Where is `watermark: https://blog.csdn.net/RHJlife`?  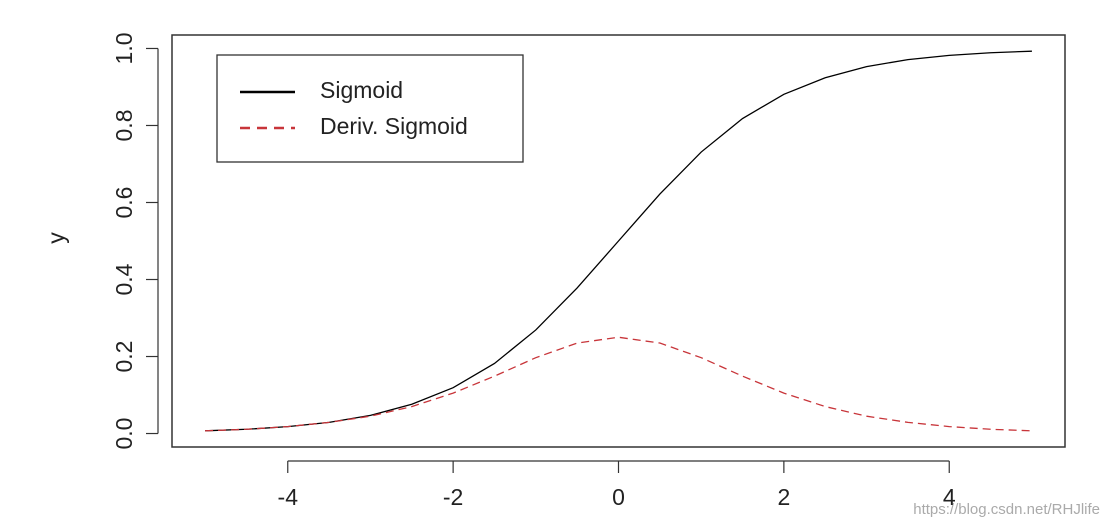 watermark: https://blog.csdn.net/RHJlife is located at coordinates (1006, 509).